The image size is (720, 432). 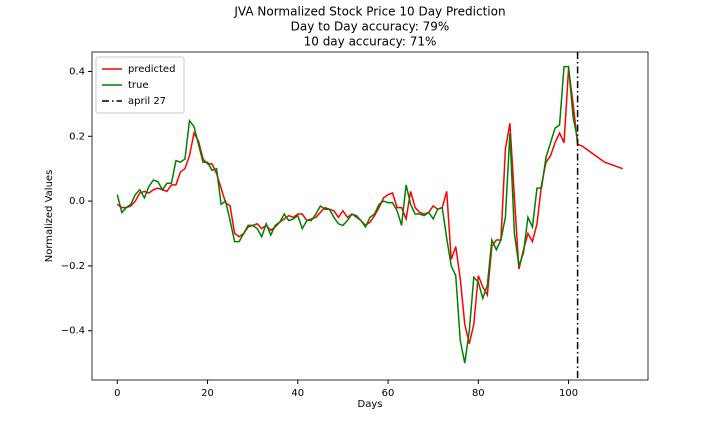 I want to click on legend-label: true, so click(x=138, y=85).